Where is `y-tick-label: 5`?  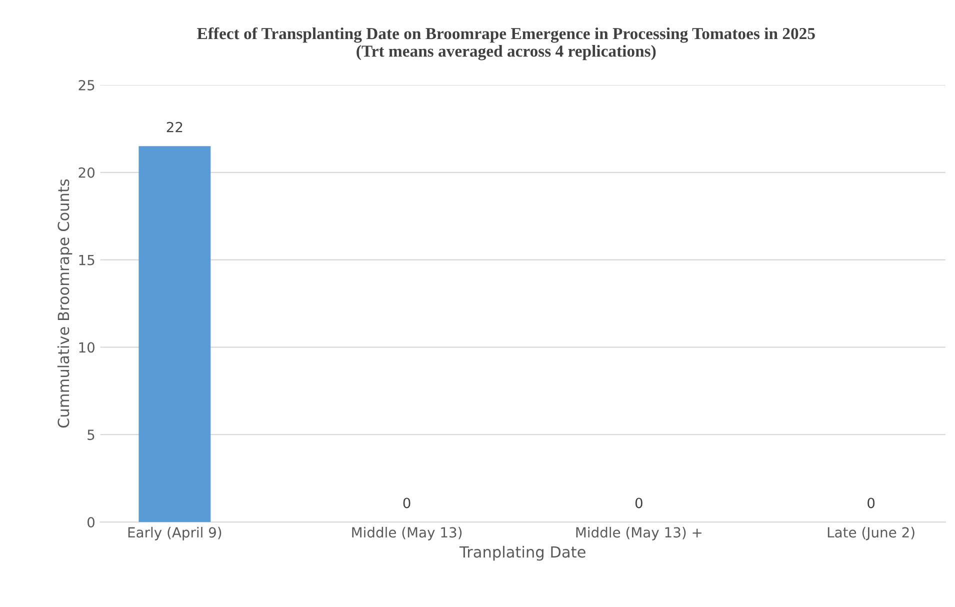 y-tick-label: 5 is located at coordinates (91, 435).